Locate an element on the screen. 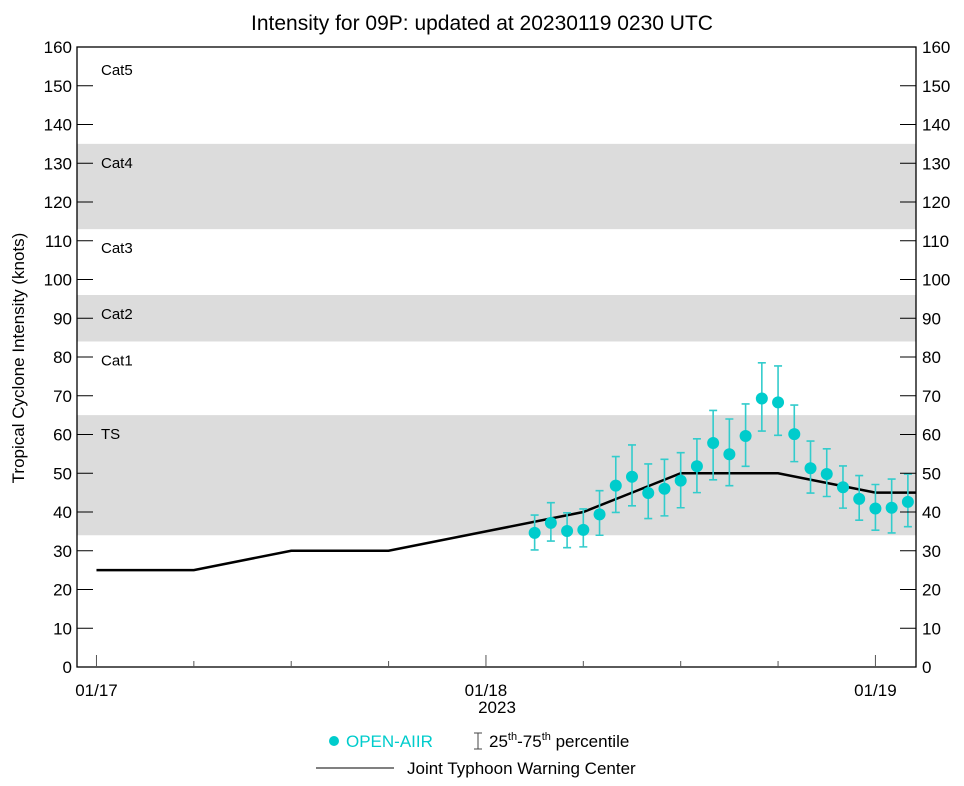 The height and width of the screenshot is (786, 964). legend-open-aiir-marker is located at coordinates (334, 741).